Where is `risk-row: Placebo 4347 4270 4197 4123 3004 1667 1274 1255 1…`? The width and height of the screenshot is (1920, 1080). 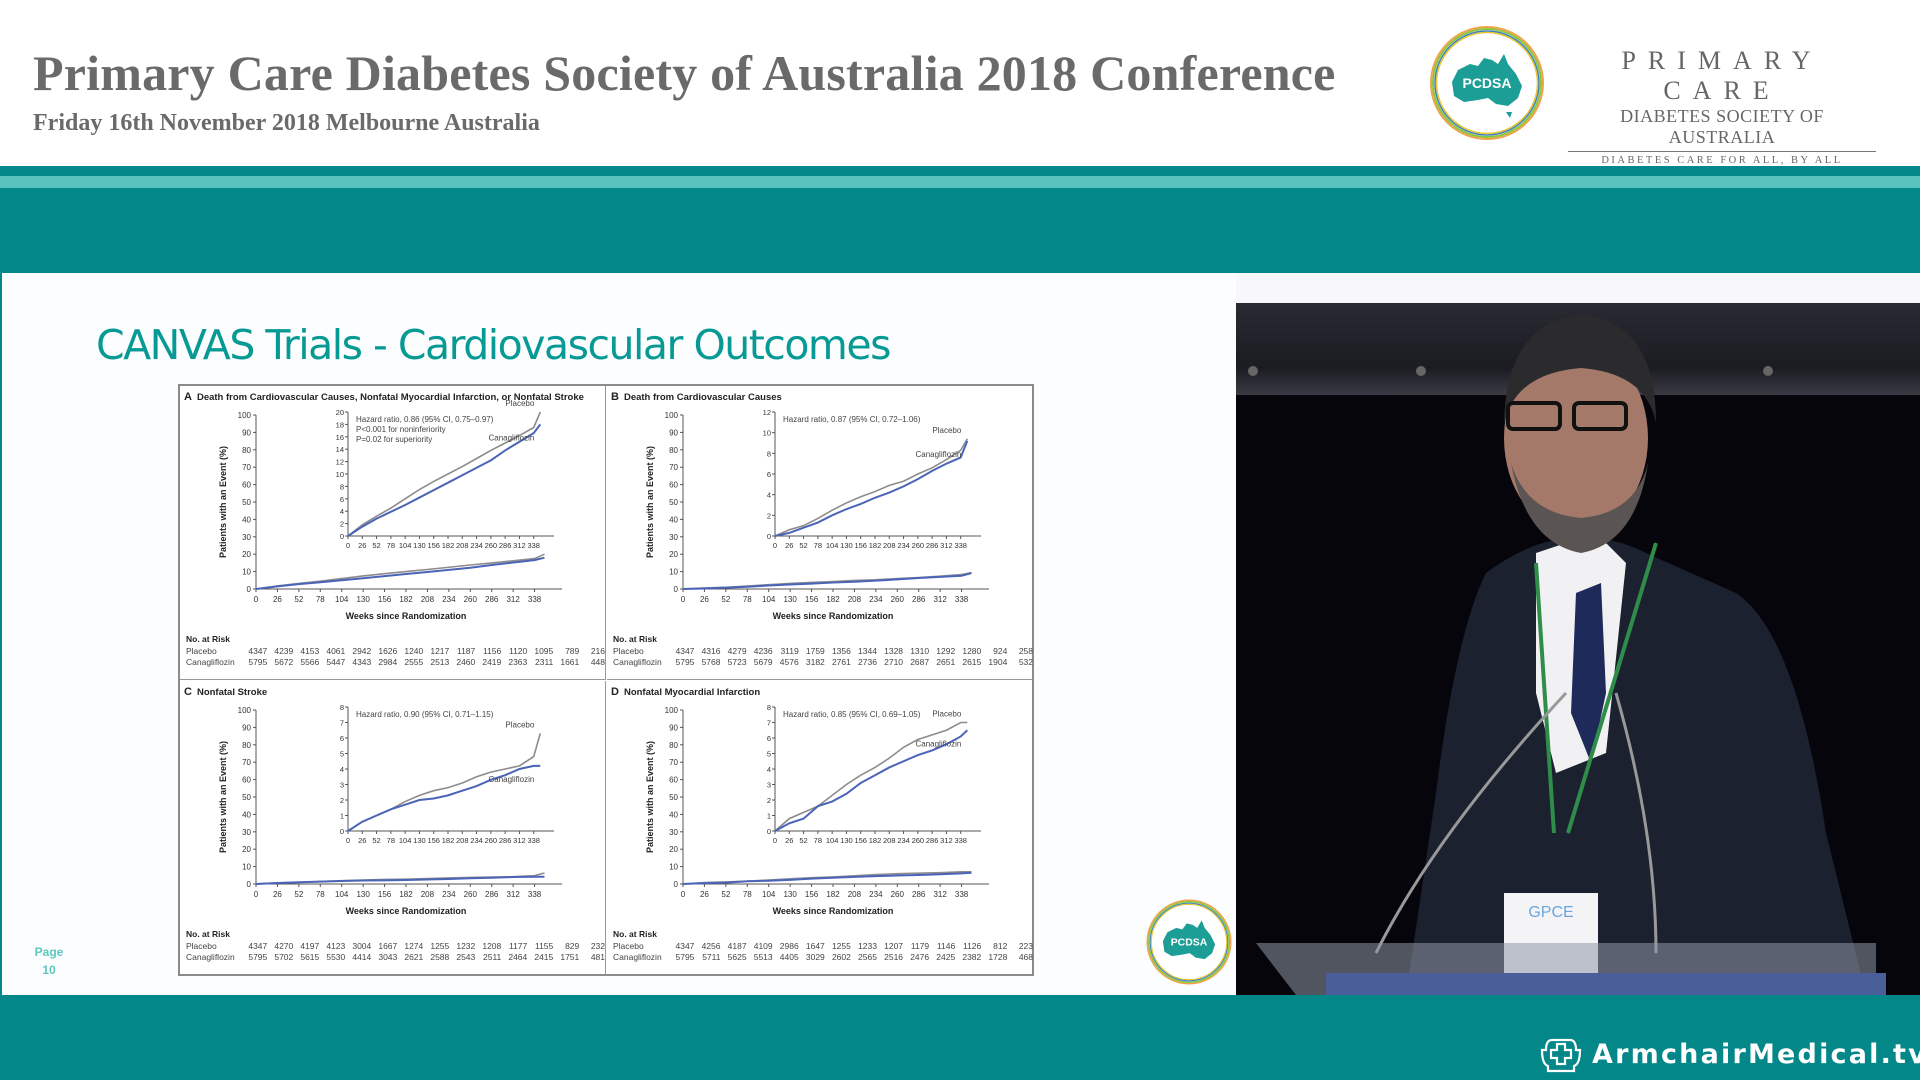
risk-row: Placebo 4347 4270 4197 4123 3004 1667 1274 1255 1… is located at coordinates (395, 945).